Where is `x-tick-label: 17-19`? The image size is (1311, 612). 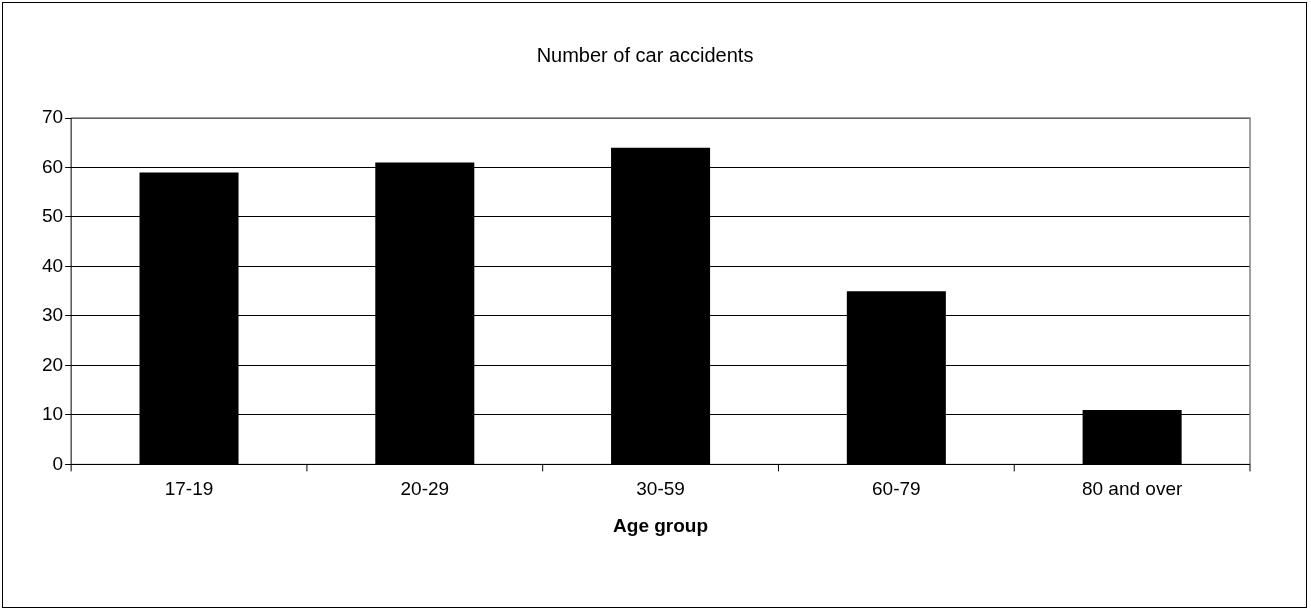
x-tick-label: 17-19 is located at coordinates (189, 489).